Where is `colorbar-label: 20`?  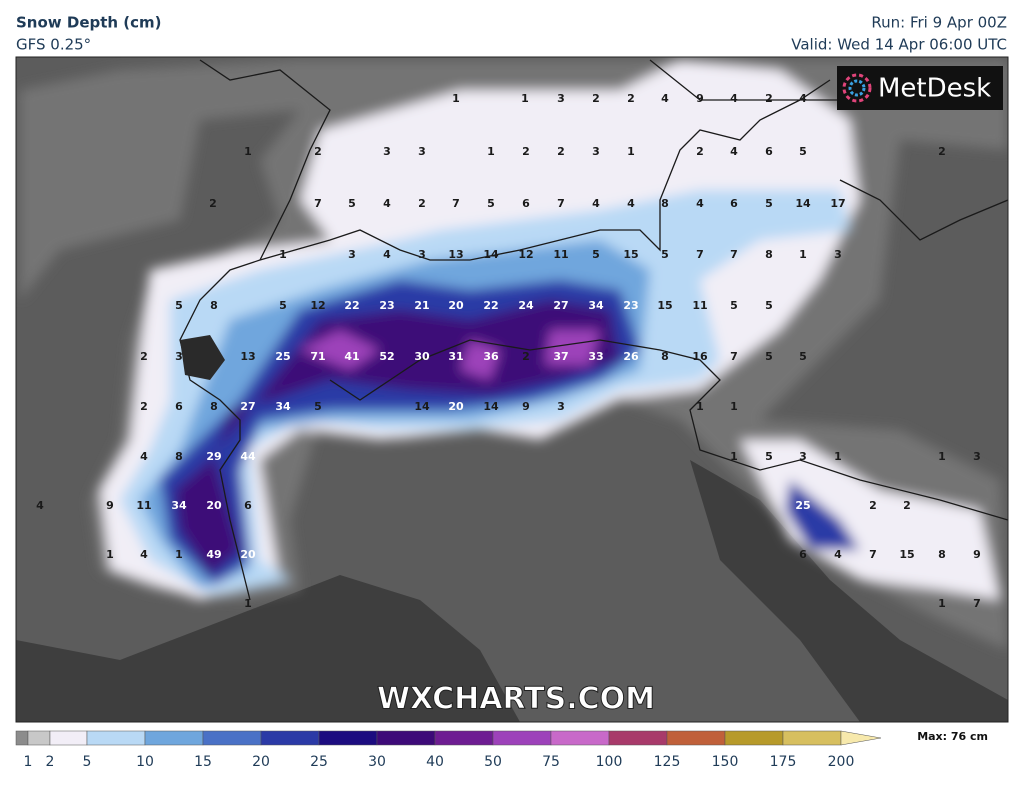 colorbar-label: 20 is located at coordinates (261, 762).